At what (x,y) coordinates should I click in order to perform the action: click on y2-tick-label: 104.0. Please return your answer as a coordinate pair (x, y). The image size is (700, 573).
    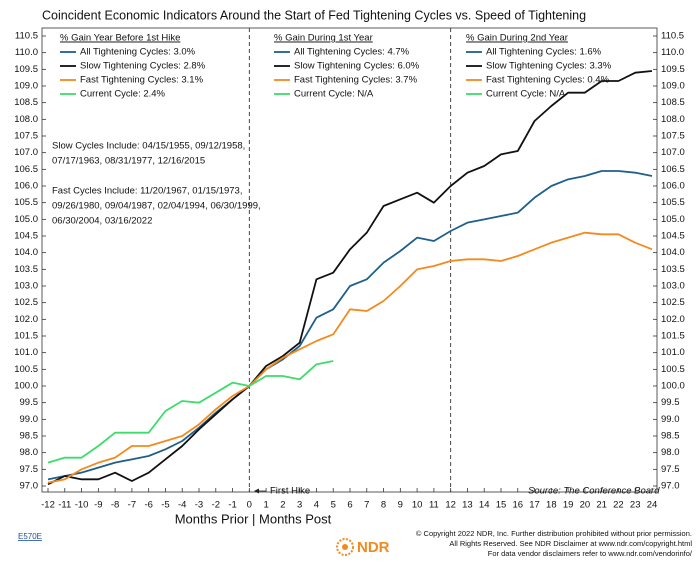
    Looking at the image, I should click on (673, 252).